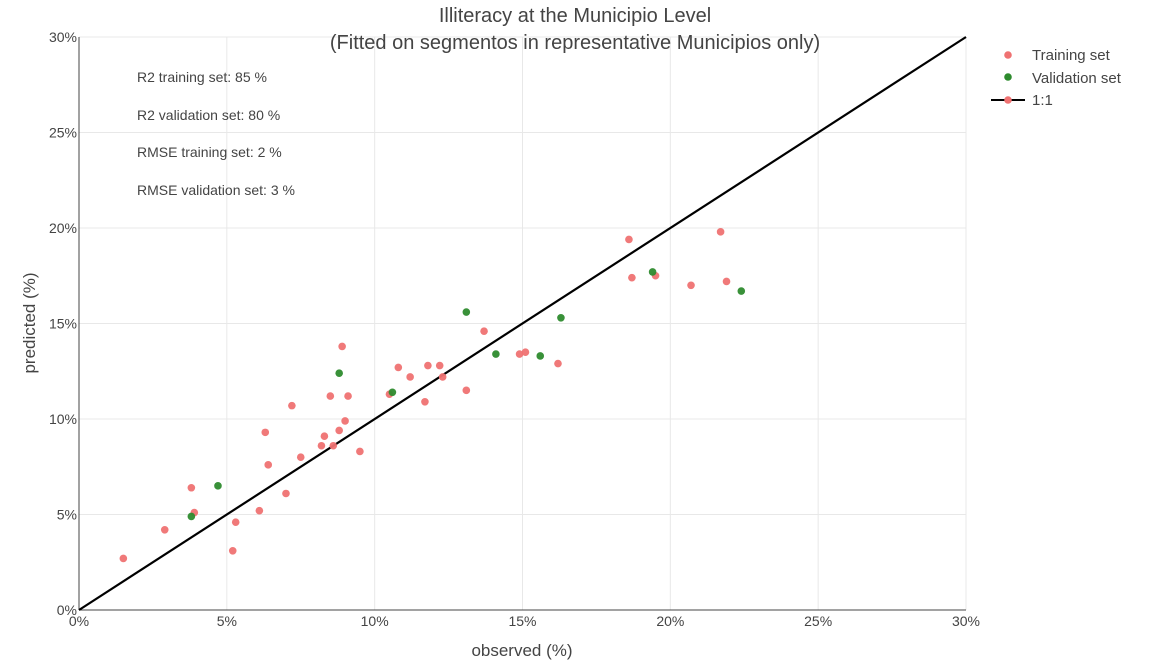 The width and height of the screenshot is (1150, 665). What do you see at coordinates (202, 77) in the screenshot?
I see `annotation-r2-training: R2 training set: 85 %` at bounding box center [202, 77].